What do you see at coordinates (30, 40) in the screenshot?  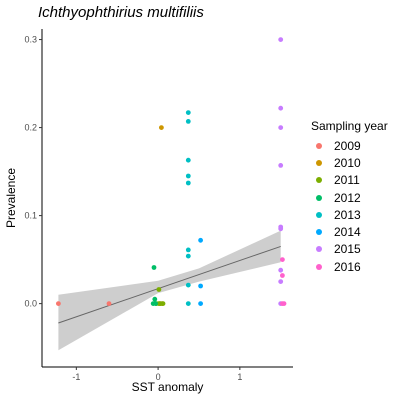 I see `y-tick-label: 0.3` at bounding box center [30, 40].